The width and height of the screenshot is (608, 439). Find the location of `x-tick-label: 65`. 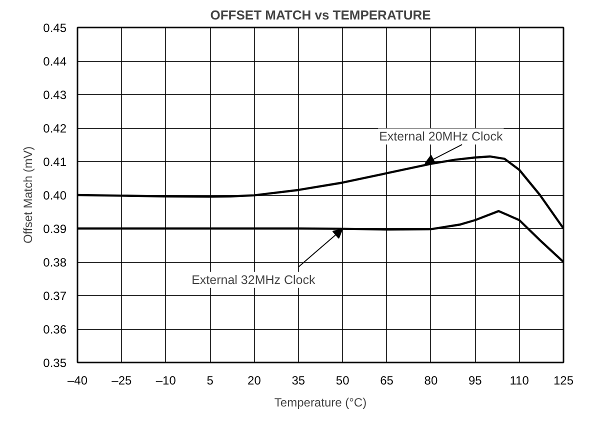

x-tick-label: 65 is located at coordinates (387, 381).